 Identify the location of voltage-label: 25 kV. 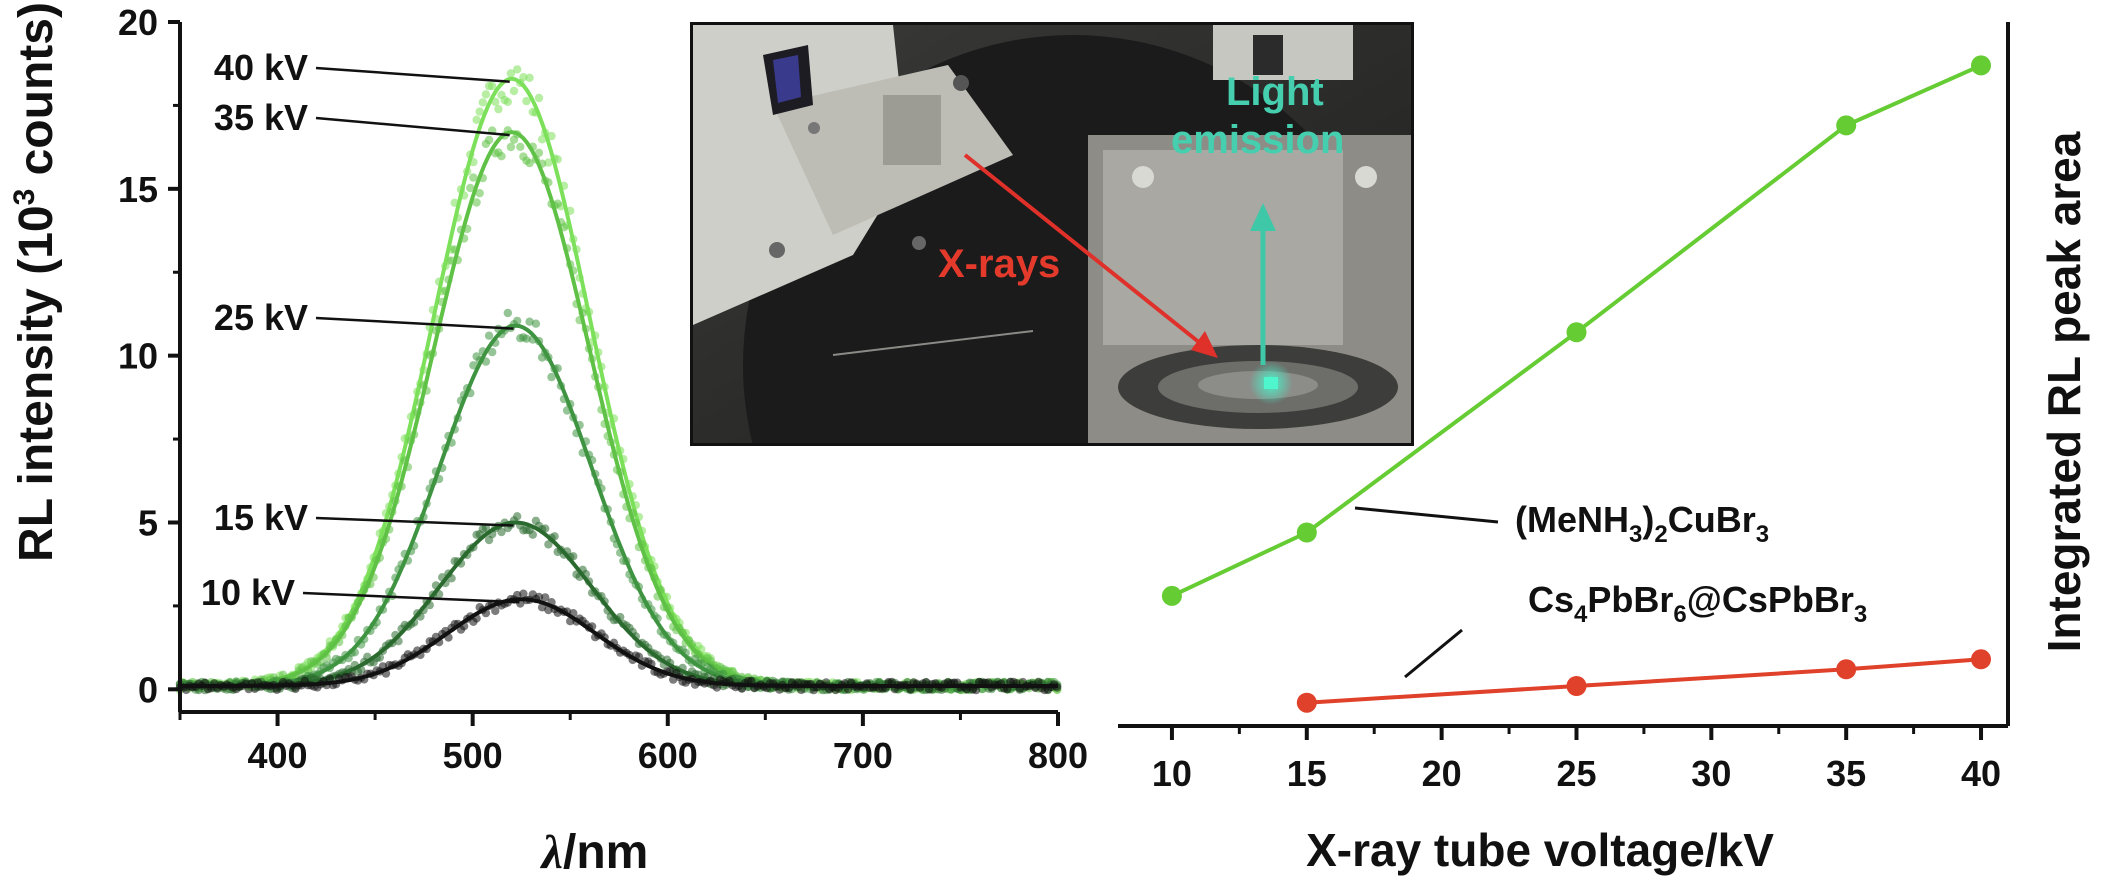
(261, 317).